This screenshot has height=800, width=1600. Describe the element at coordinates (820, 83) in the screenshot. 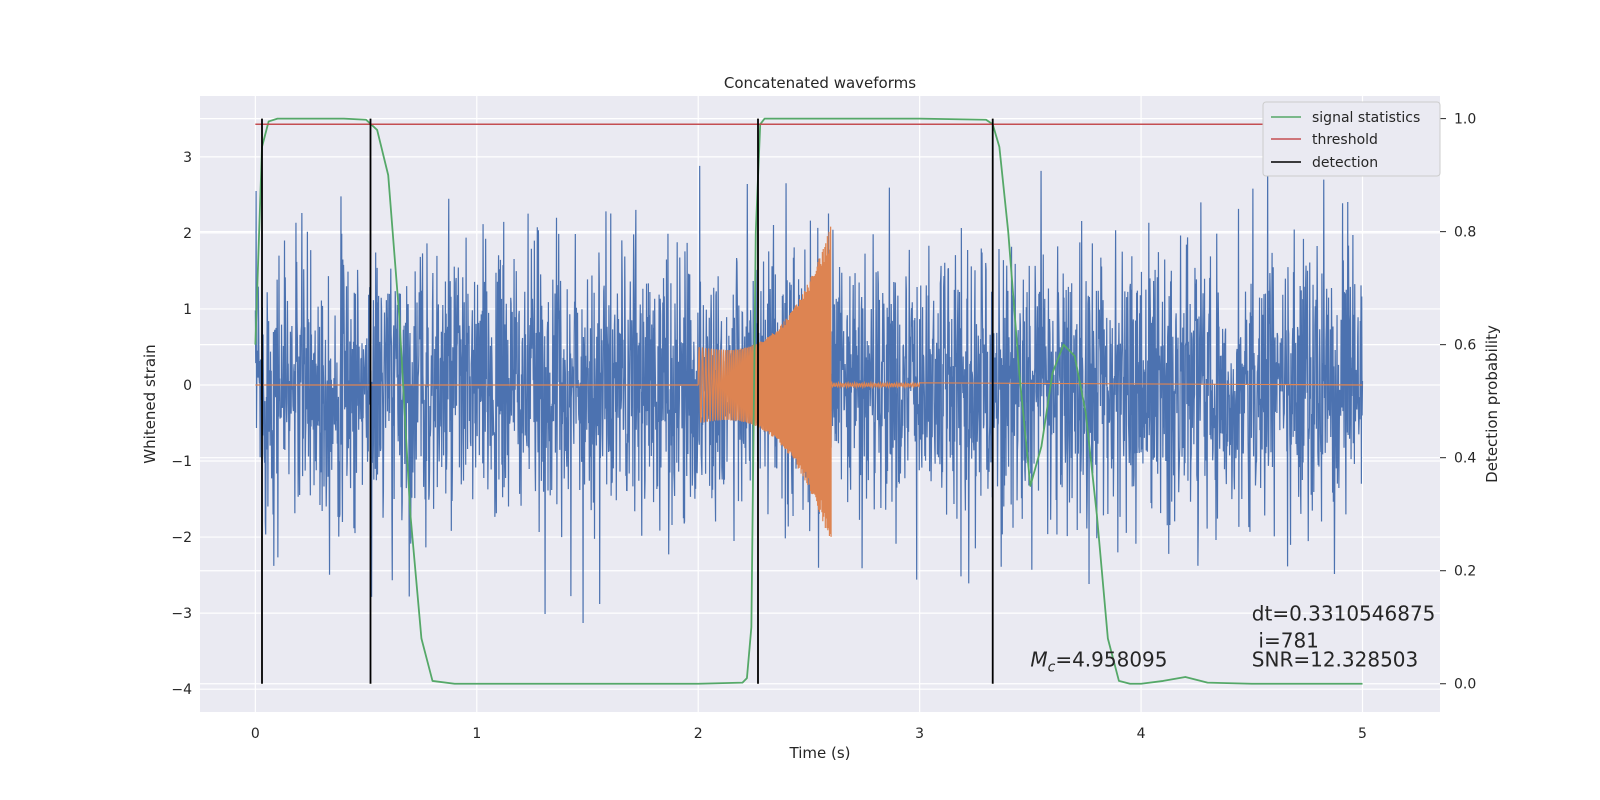

I see `chart-title: Concatenated waveforms` at that location.